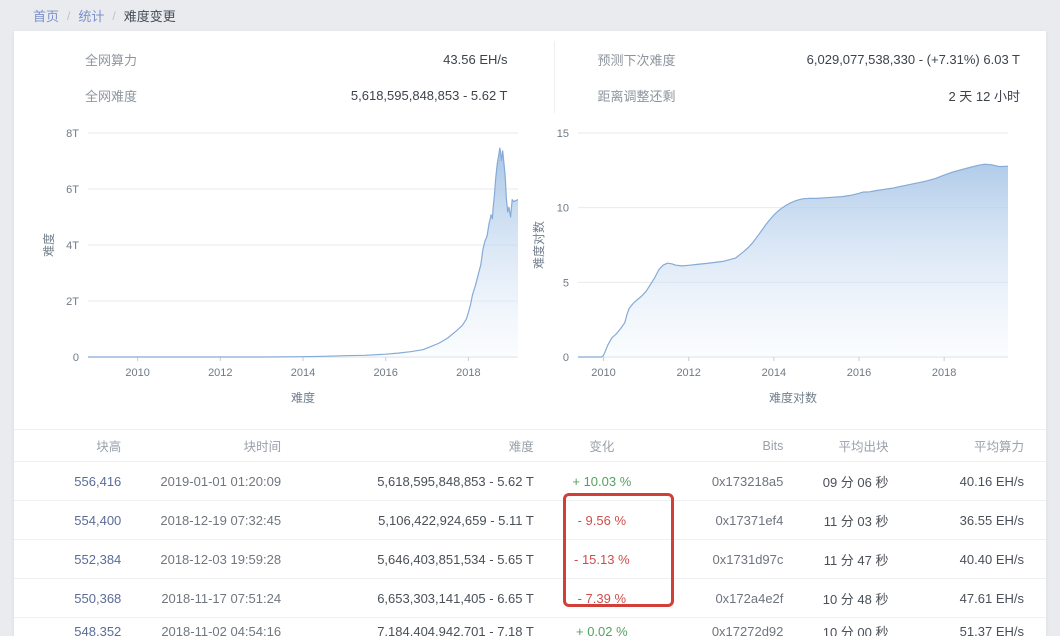 The width and height of the screenshot is (1060, 636). Describe the element at coordinates (46, 16) in the screenshot. I see `breadcrumb-home: 首页` at that location.